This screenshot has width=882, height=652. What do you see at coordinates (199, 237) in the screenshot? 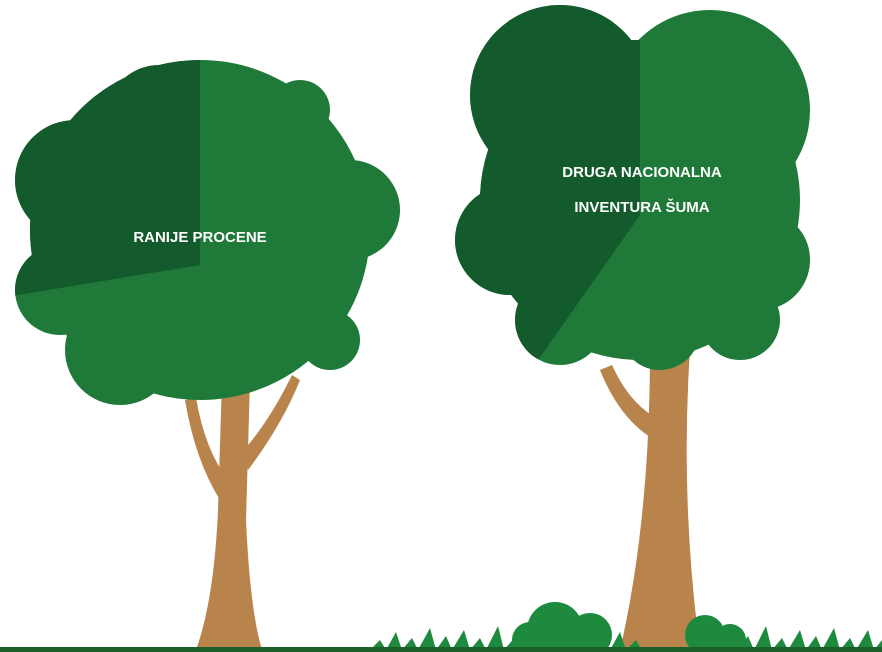
I see `tree-label: RANIJE PROCENE` at bounding box center [199, 237].